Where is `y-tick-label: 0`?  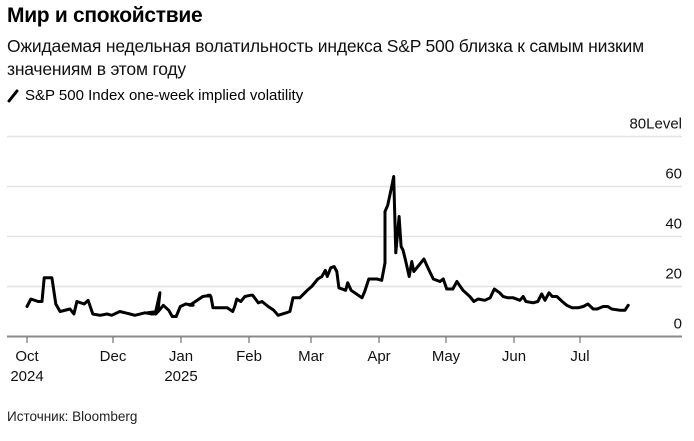
y-tick-label: 0 is located at coordinates (678, 324).